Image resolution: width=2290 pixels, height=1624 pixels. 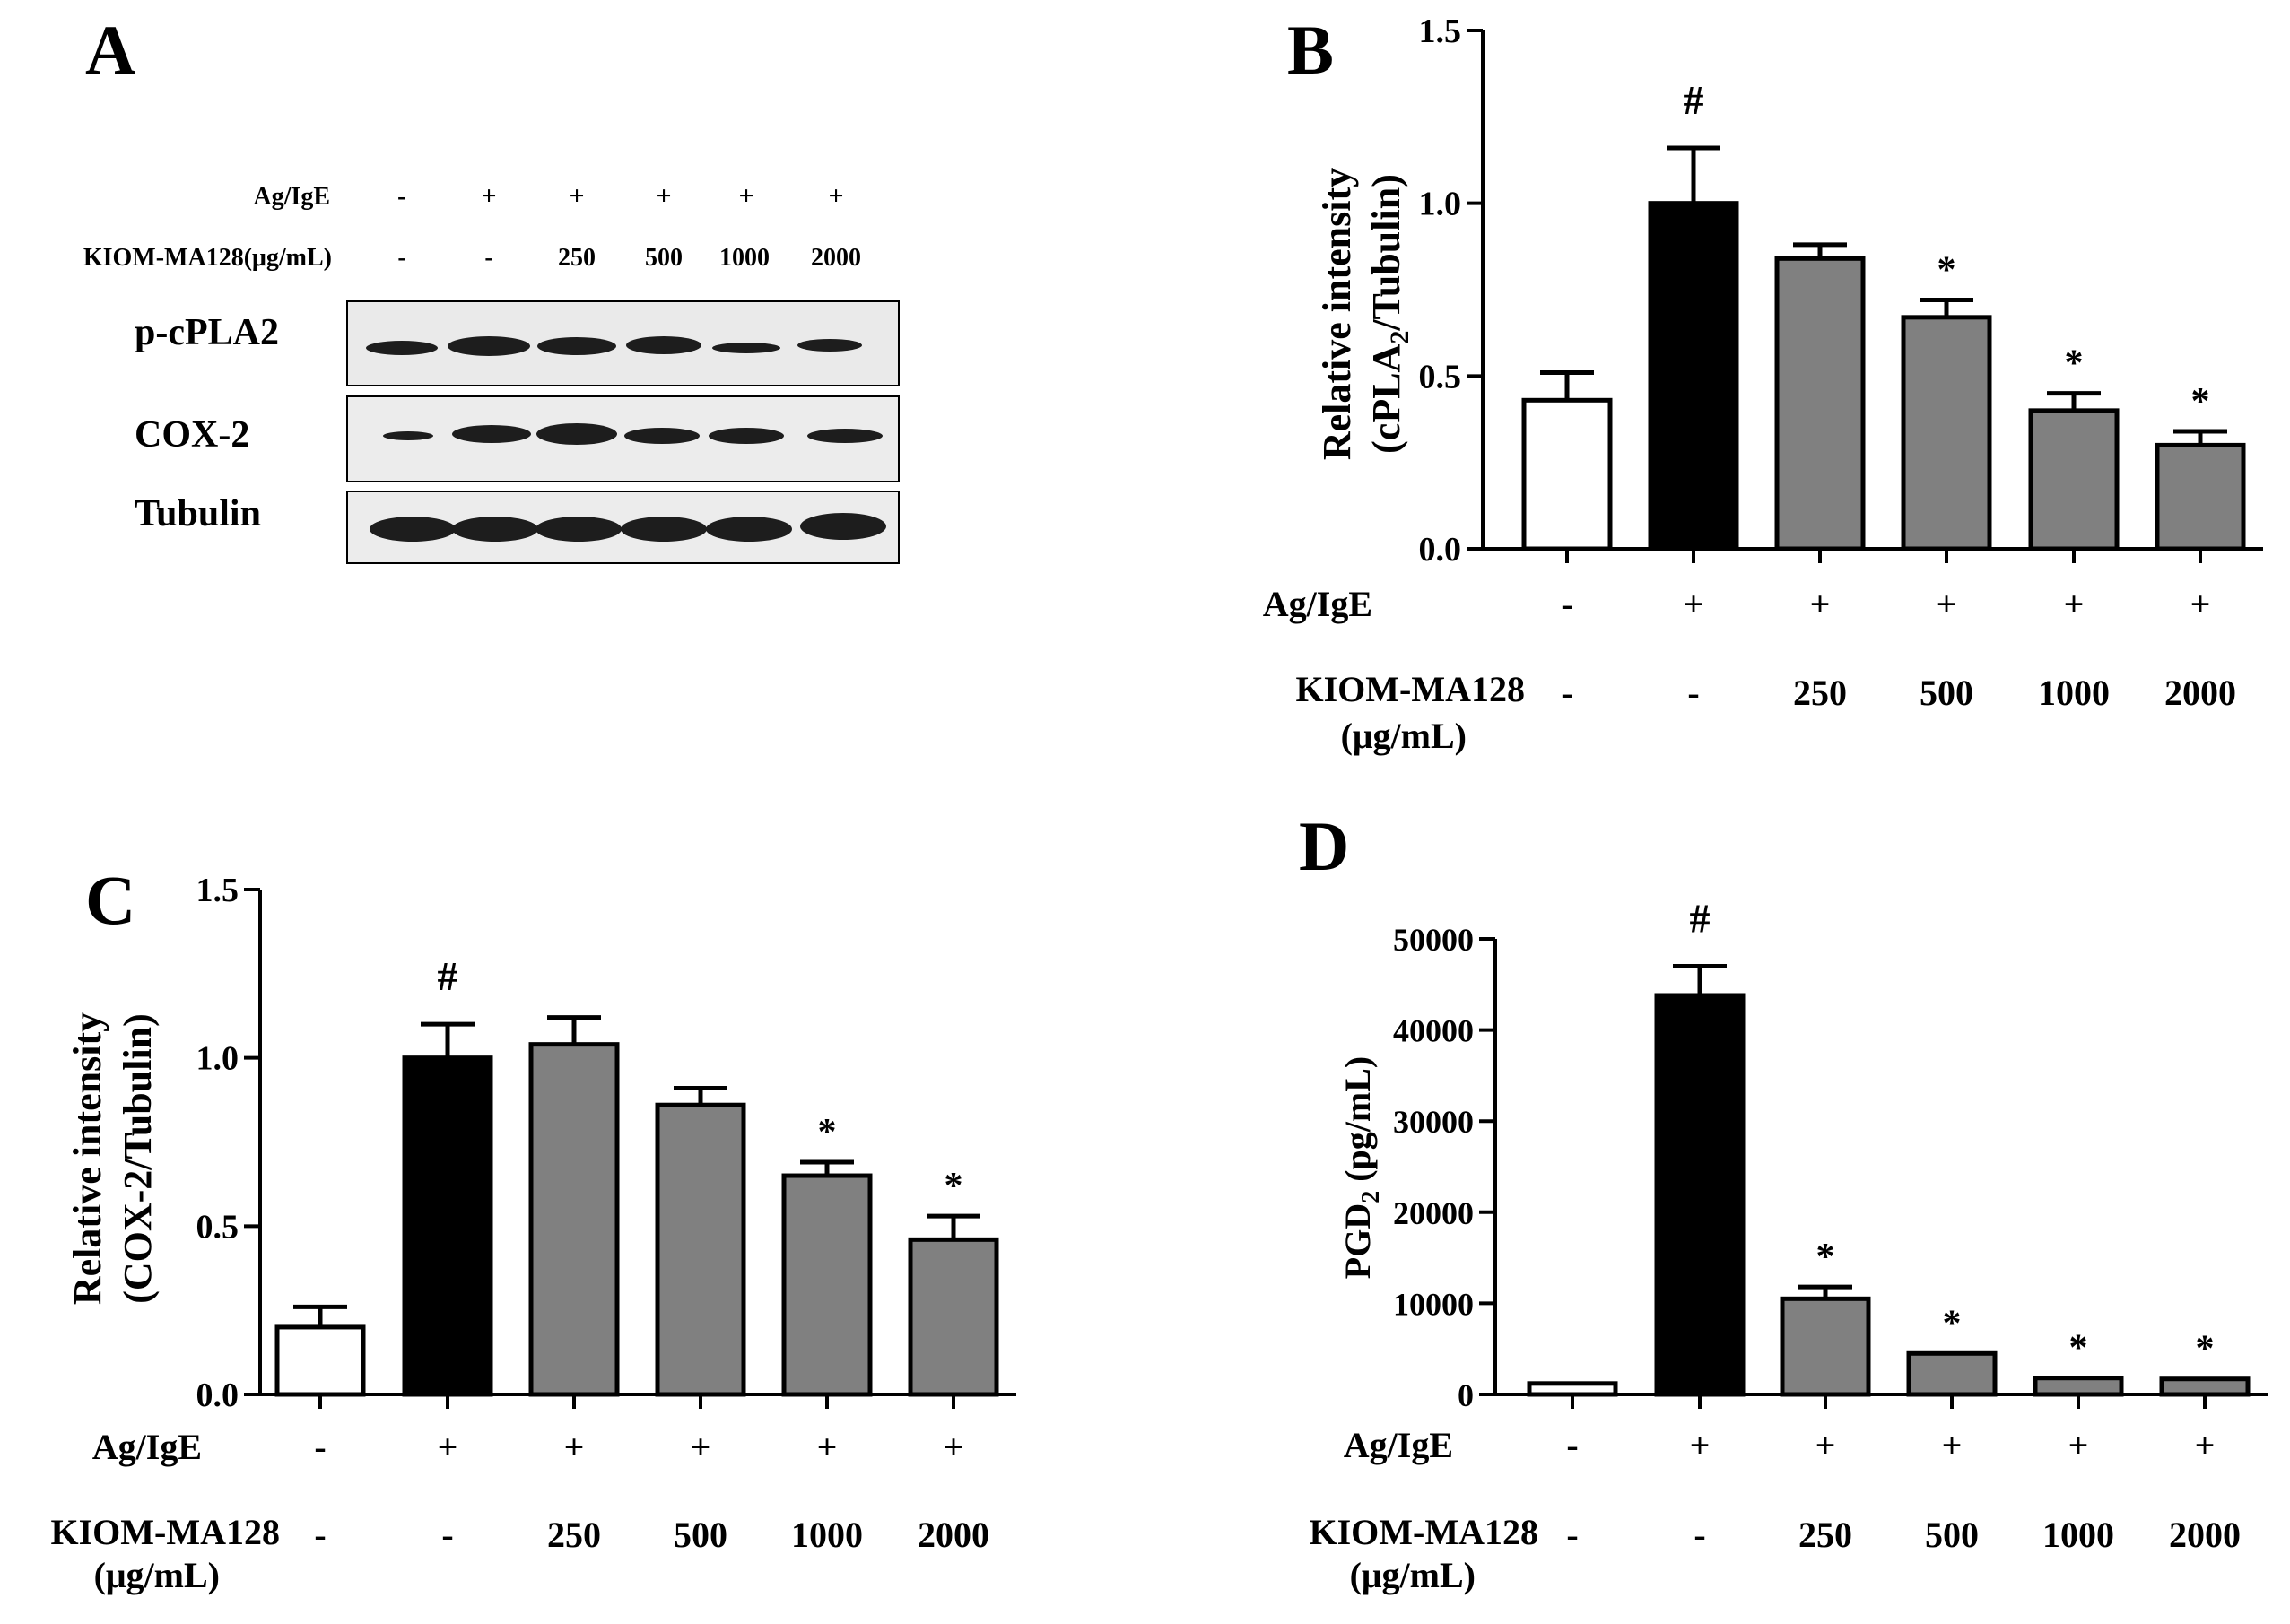 What do you see at coordinates (629, 258) in the screenshot?
I see `blot-kiom-values: - - 250 500 1000 2000` at bounding box center [629, 258].